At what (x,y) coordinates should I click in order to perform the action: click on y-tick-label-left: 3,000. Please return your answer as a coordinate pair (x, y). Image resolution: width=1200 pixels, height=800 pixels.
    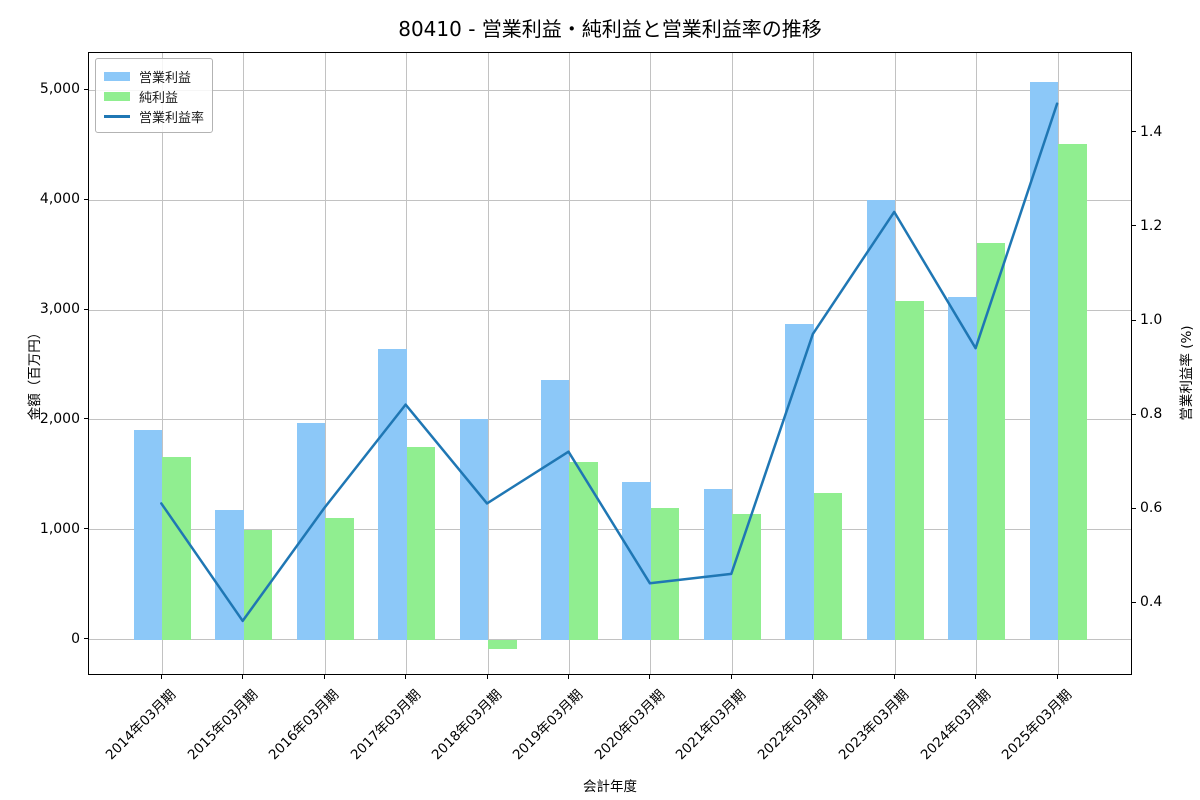
    Looking at the image, I should click on (59, 309).